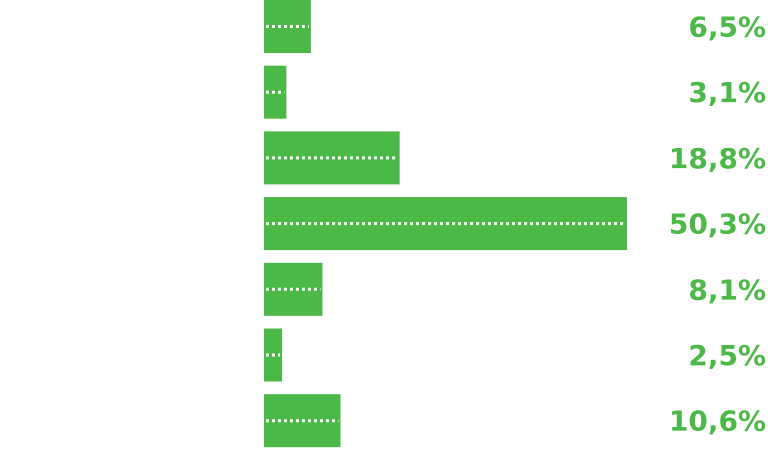 This screenshot has width=768, height=450. I want to click on value-label-7: 10,6%, so click(717, 421).